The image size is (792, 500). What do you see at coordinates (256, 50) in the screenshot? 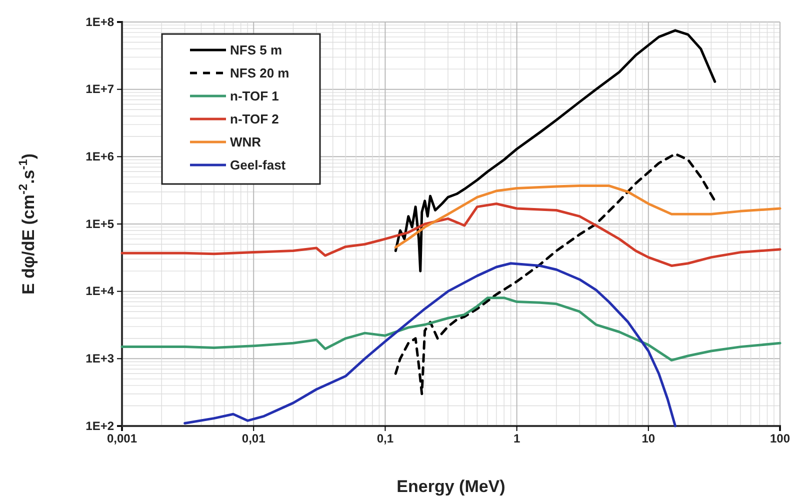
I see `legend-label: NFS 5 m` at bounding box center [256, 50].